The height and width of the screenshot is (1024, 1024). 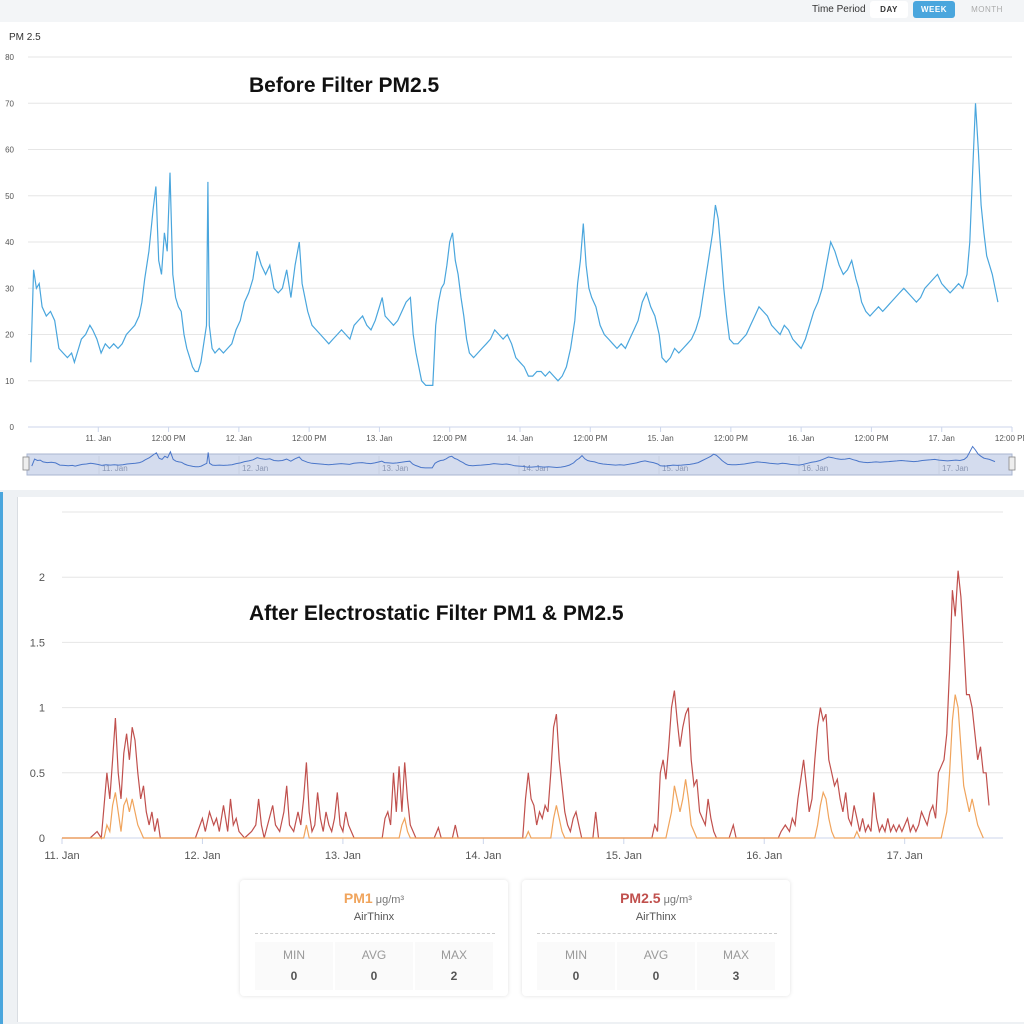 I want to click on navigator-left-handle, so click(x=26, y=463).